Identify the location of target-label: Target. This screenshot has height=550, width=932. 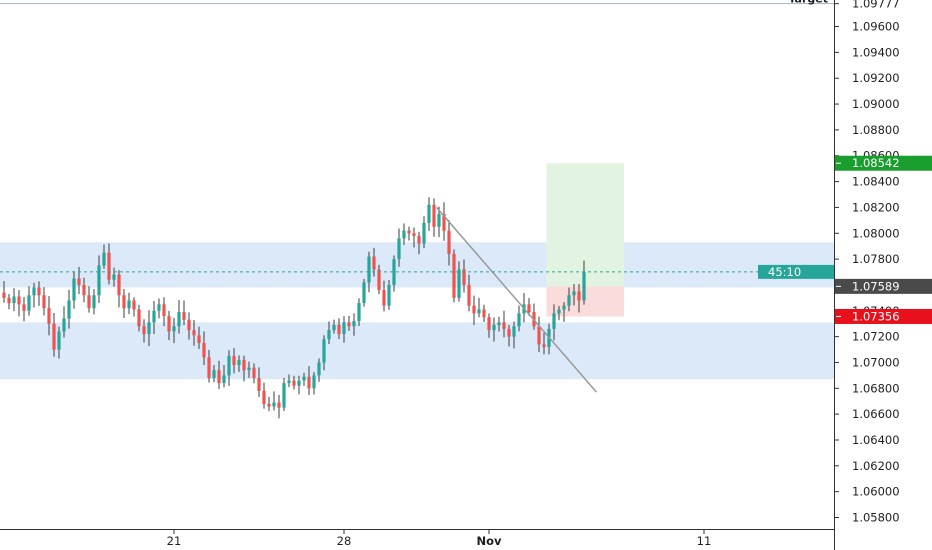
(808, 3).